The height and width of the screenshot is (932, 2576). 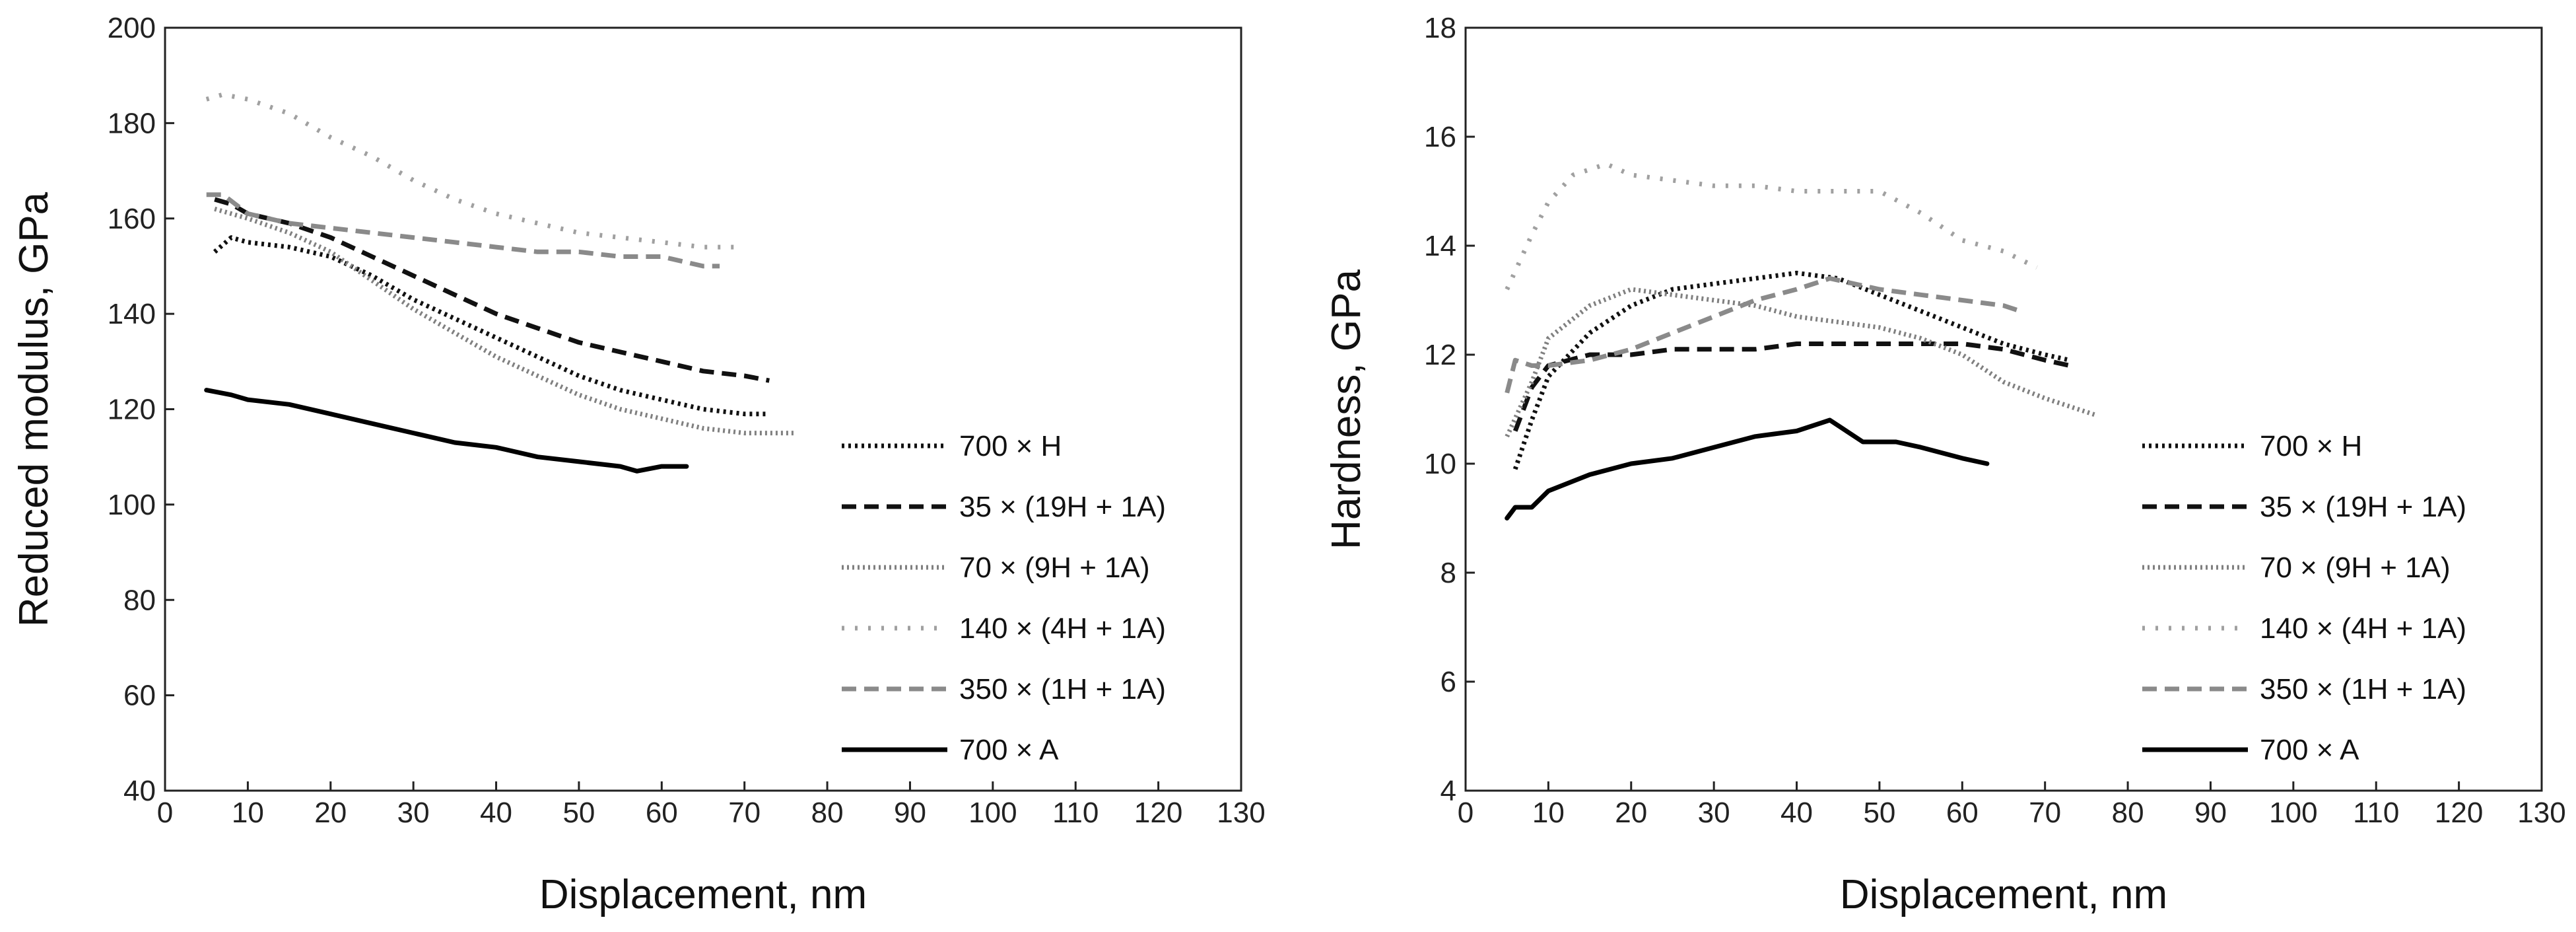 I want to click on modulus-y-tick-label: 200, so click(x=132, y=28).